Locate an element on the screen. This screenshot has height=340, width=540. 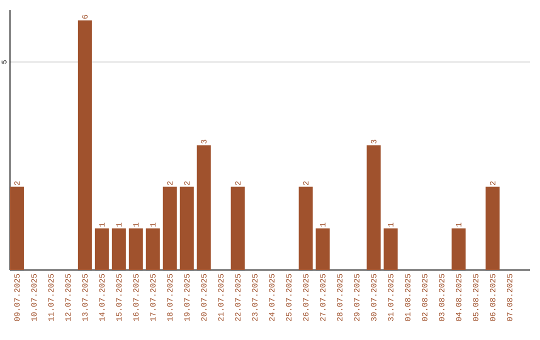
x-tick-label: 15.07.2025 is located at coordinates (119, 297).